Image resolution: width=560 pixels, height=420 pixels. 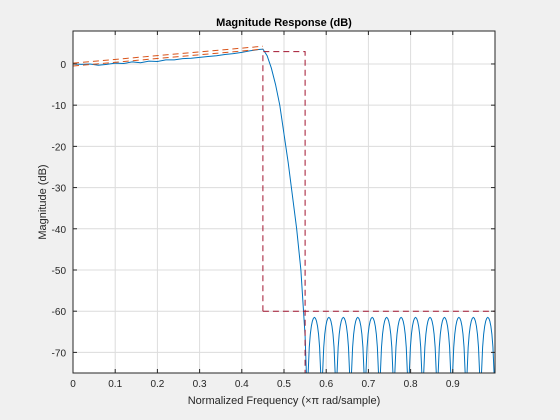 I want to click on y-tick-label: -20, so click(x=59, y=147).